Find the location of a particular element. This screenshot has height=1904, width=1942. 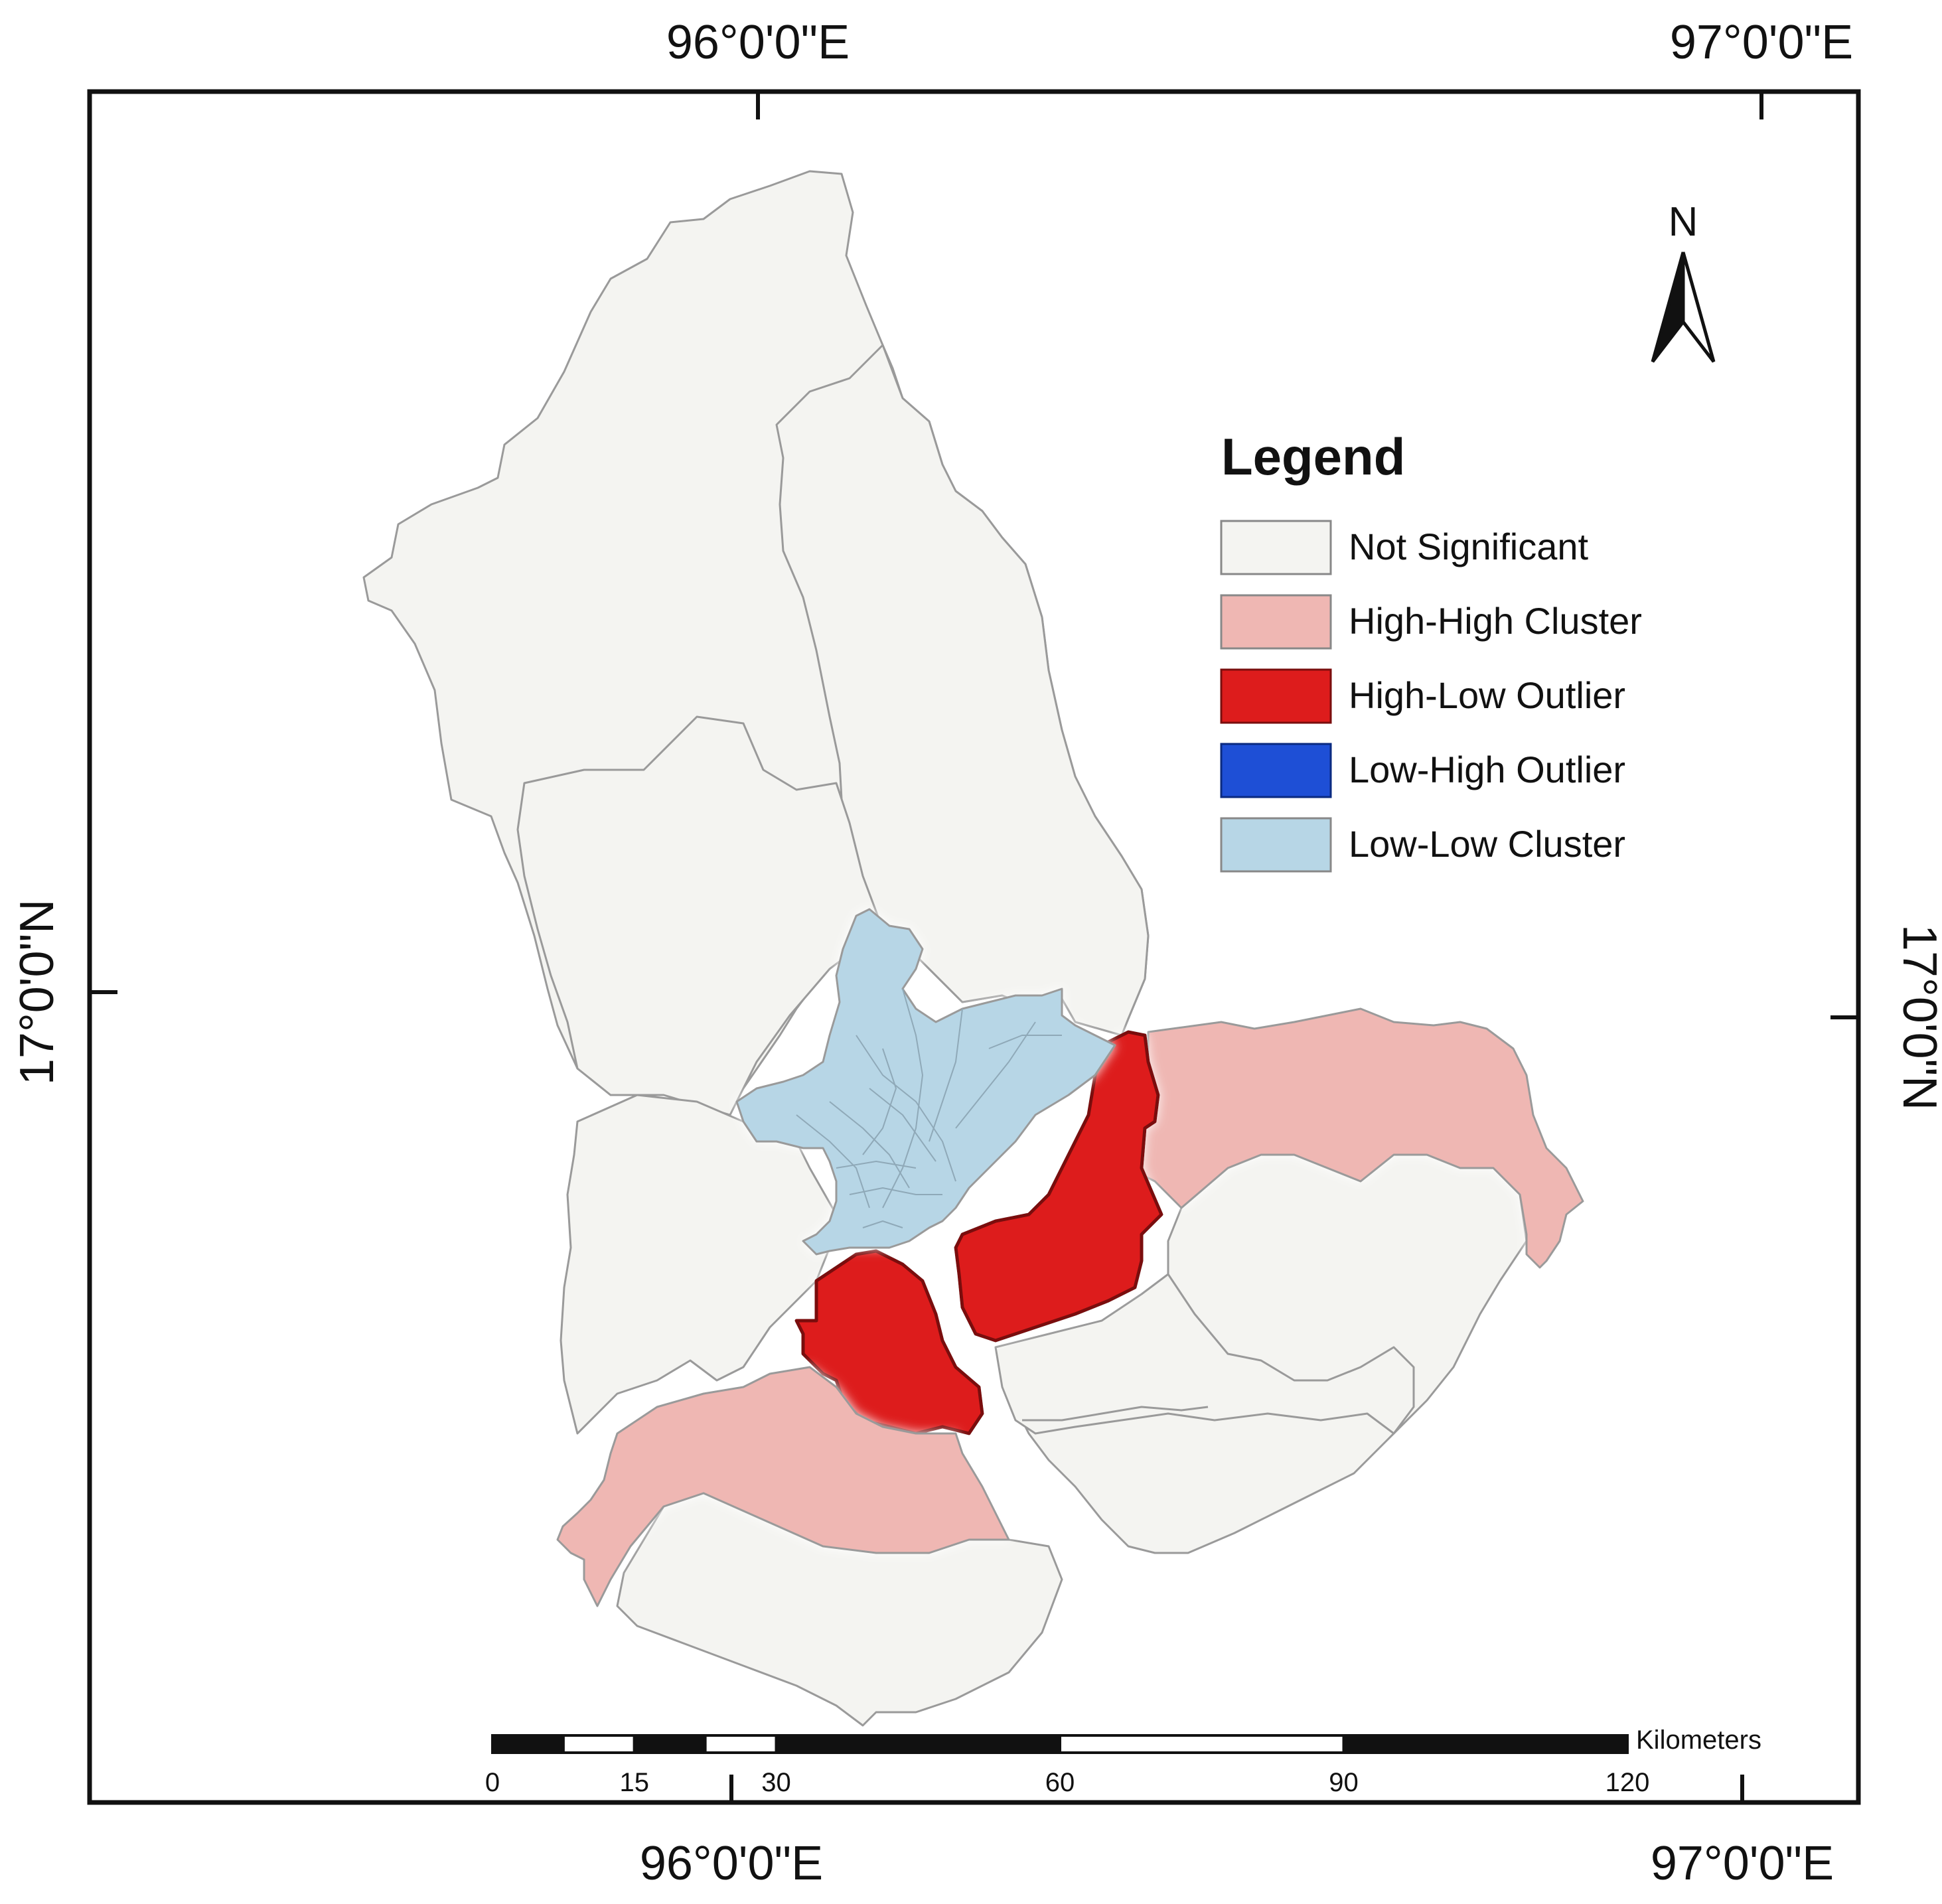

region-southwest-high-low is located at coordinates (889, 1342).